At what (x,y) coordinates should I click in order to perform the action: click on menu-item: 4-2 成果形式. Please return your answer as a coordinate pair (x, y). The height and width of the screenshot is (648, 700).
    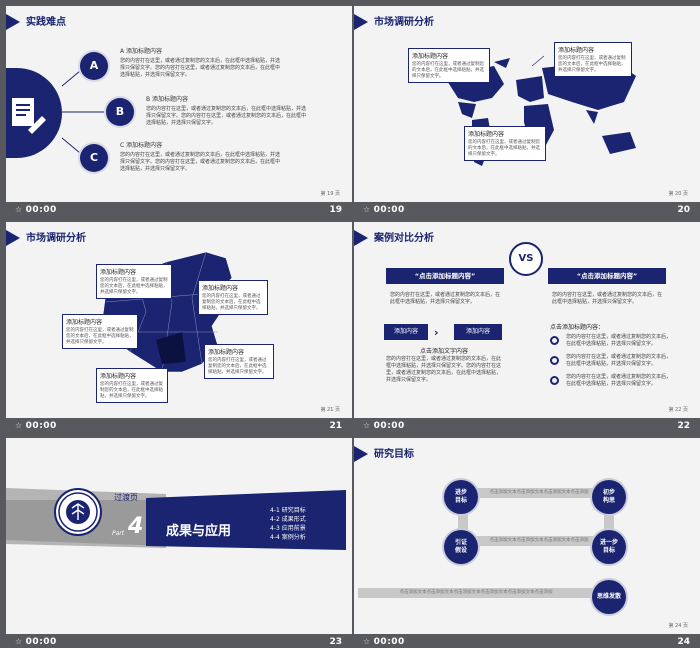
    Looking at the image, I should click on (288, 519).